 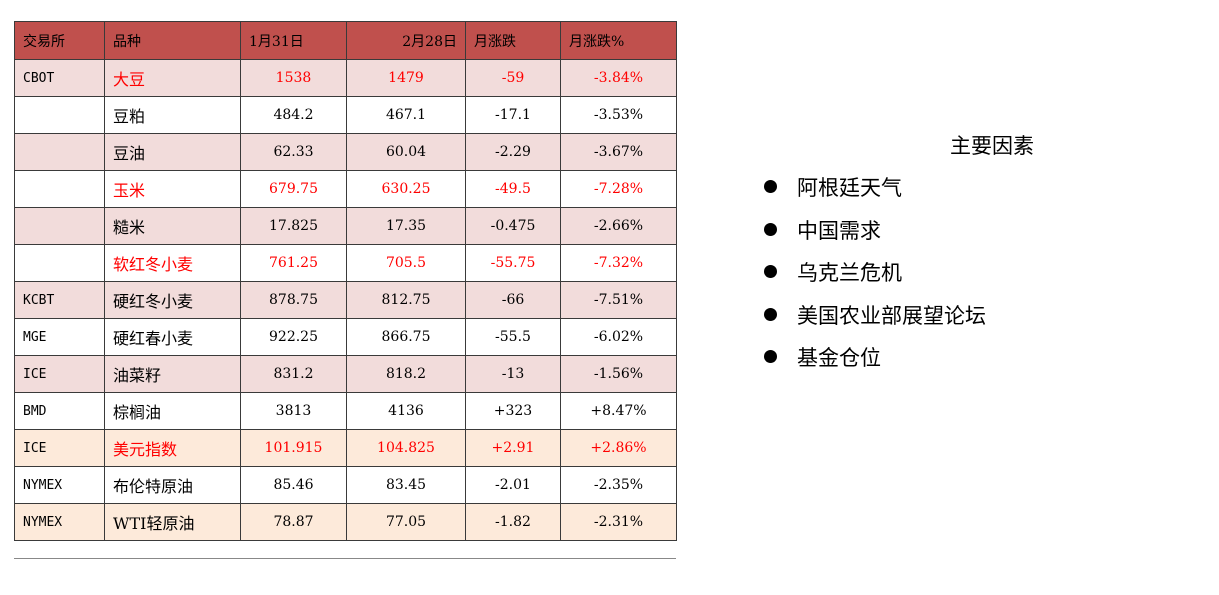 I want to click on exchange-cell: CBOT, so click(x=59, y=78).